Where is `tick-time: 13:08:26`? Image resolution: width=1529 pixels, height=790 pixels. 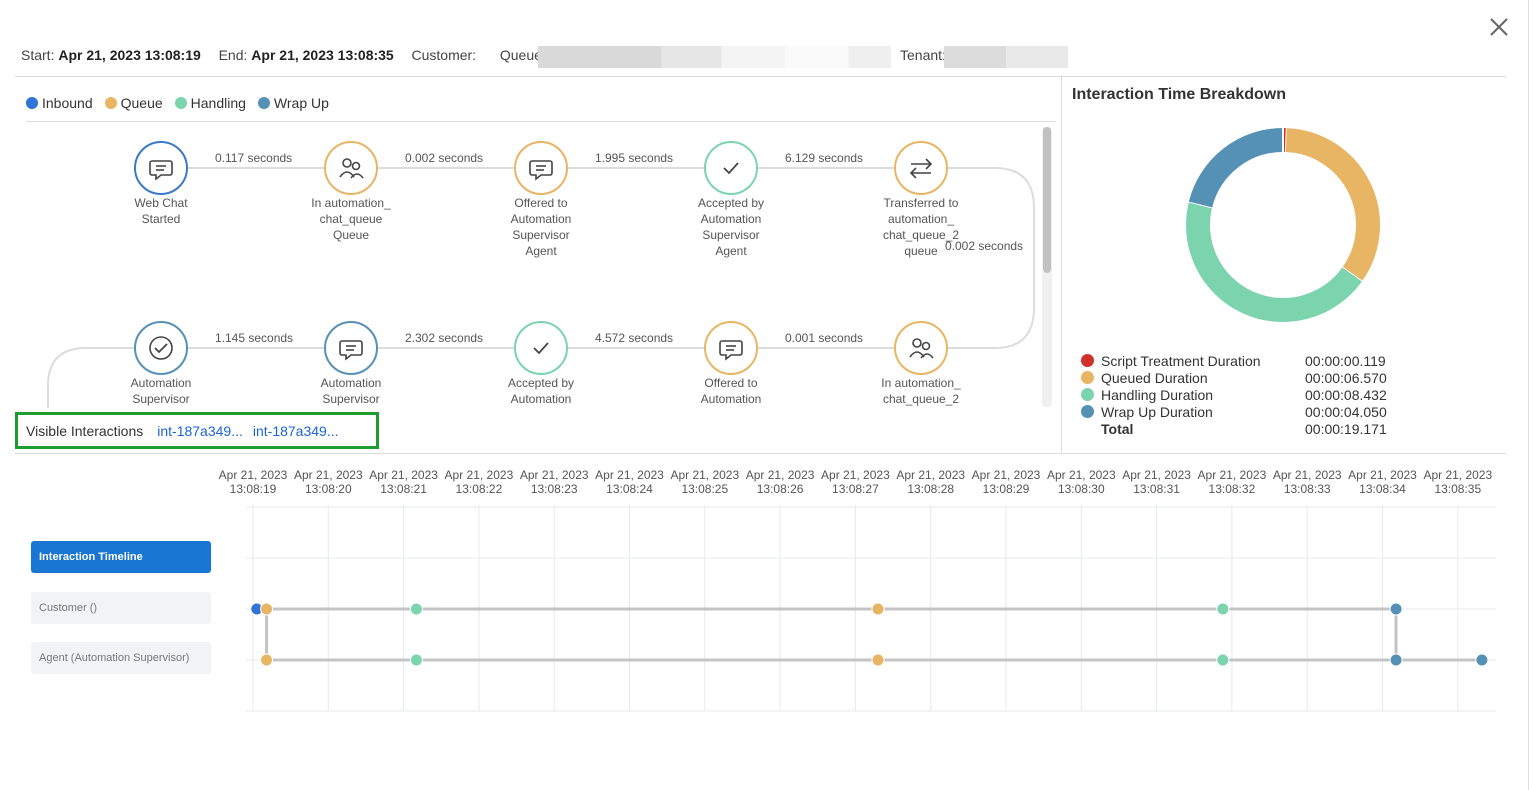 tick-time: 13:08:26 is located at coordinates (780, 489).